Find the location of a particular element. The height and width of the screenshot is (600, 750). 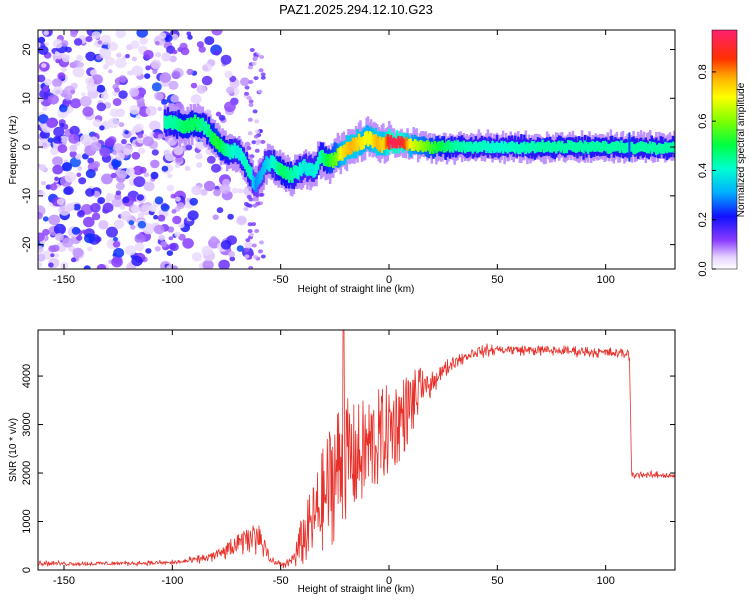

colorbar-tick-label: 0.0 is located at coordinates (703, 268).